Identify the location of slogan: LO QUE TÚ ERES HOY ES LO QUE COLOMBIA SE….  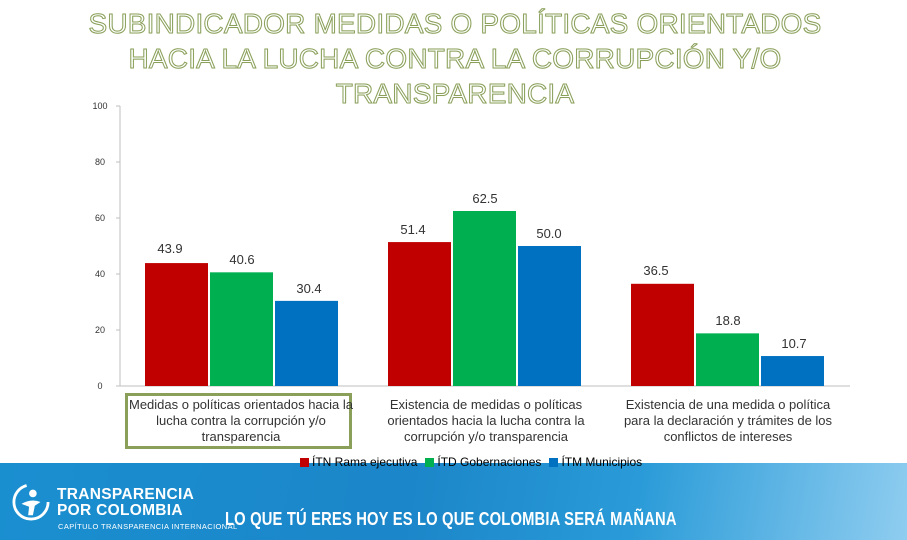
(451, 519).